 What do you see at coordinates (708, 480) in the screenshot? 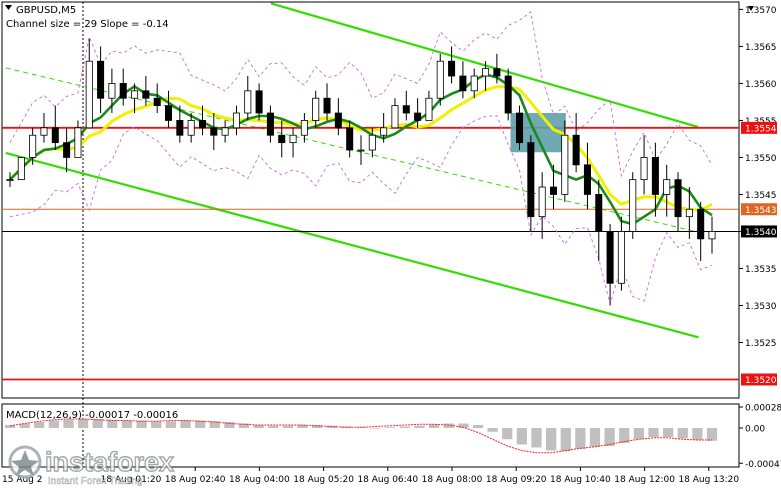
I see `time-tick-label: 18 Aug 13:20` at bounding box center [708, 480].